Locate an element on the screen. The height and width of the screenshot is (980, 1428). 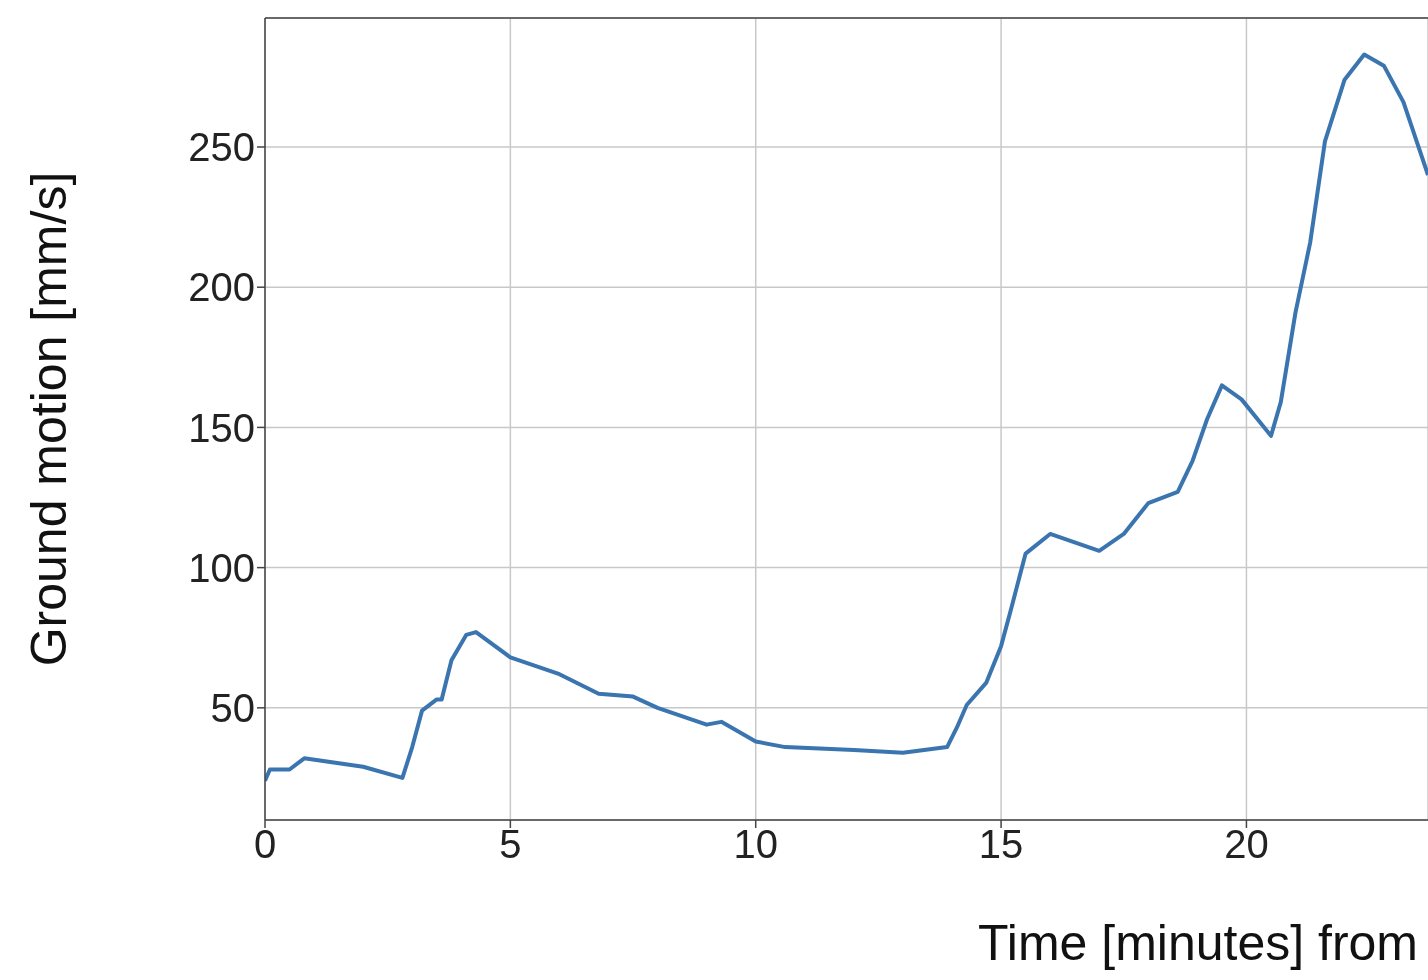
x-tick-label: 0 is located at coordinates (265, 844).